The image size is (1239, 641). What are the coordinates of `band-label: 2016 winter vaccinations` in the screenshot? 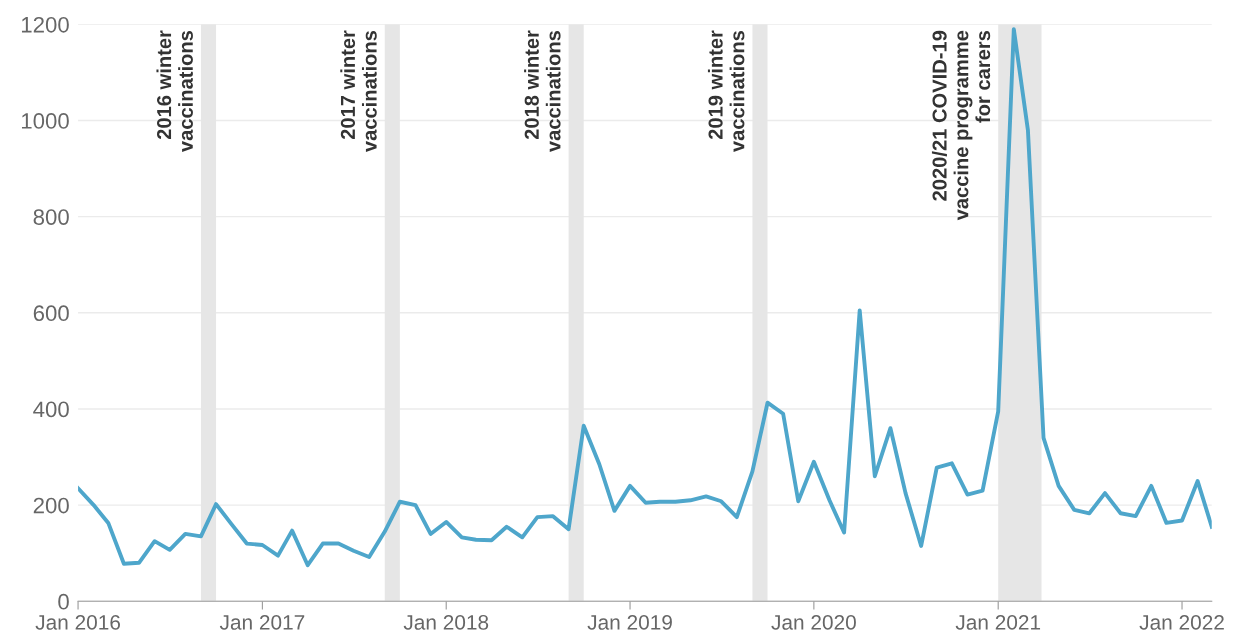 It's located at (174, 91).